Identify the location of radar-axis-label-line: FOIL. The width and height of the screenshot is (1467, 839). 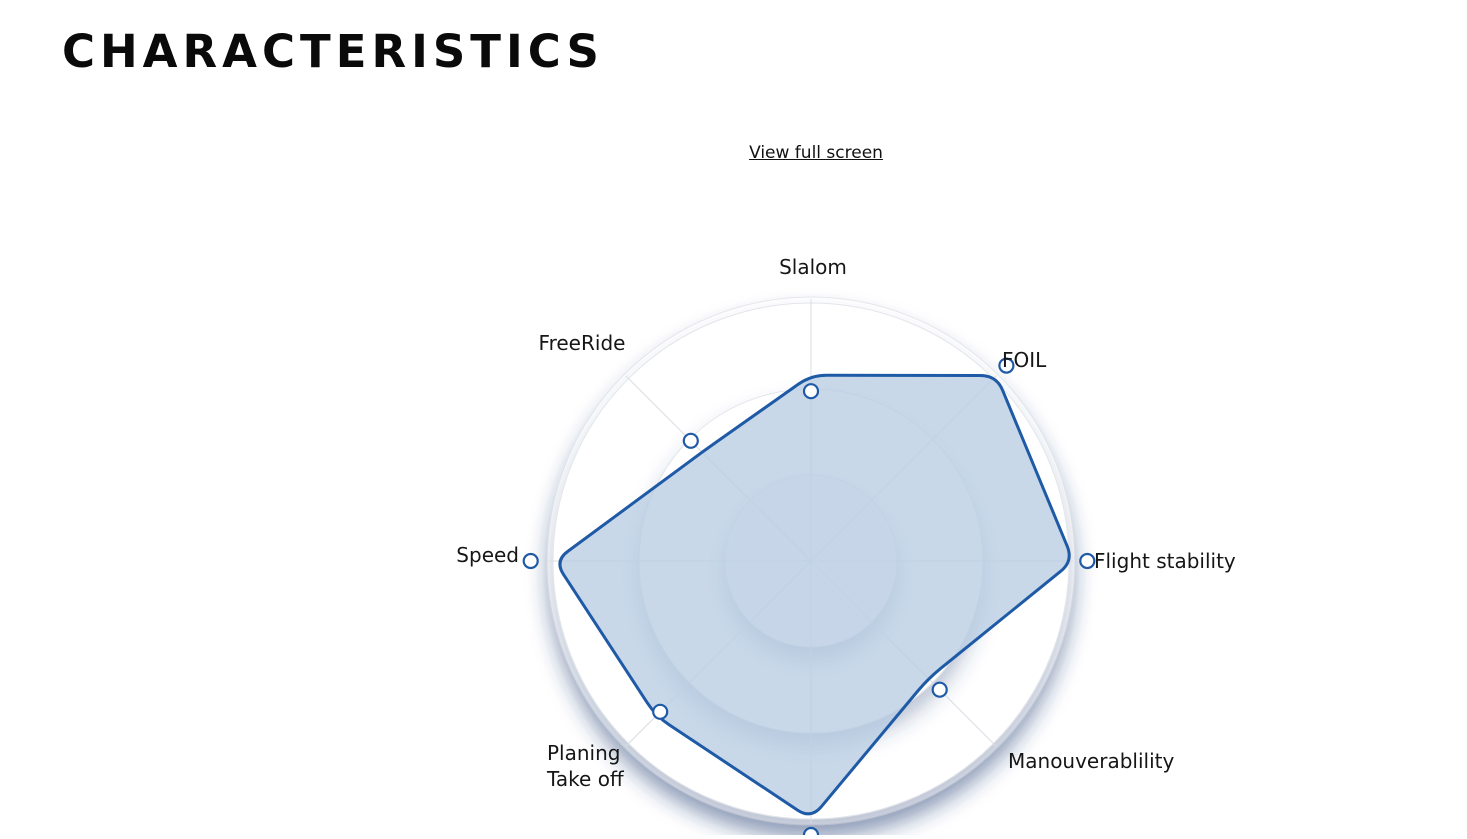
(1024, 360).